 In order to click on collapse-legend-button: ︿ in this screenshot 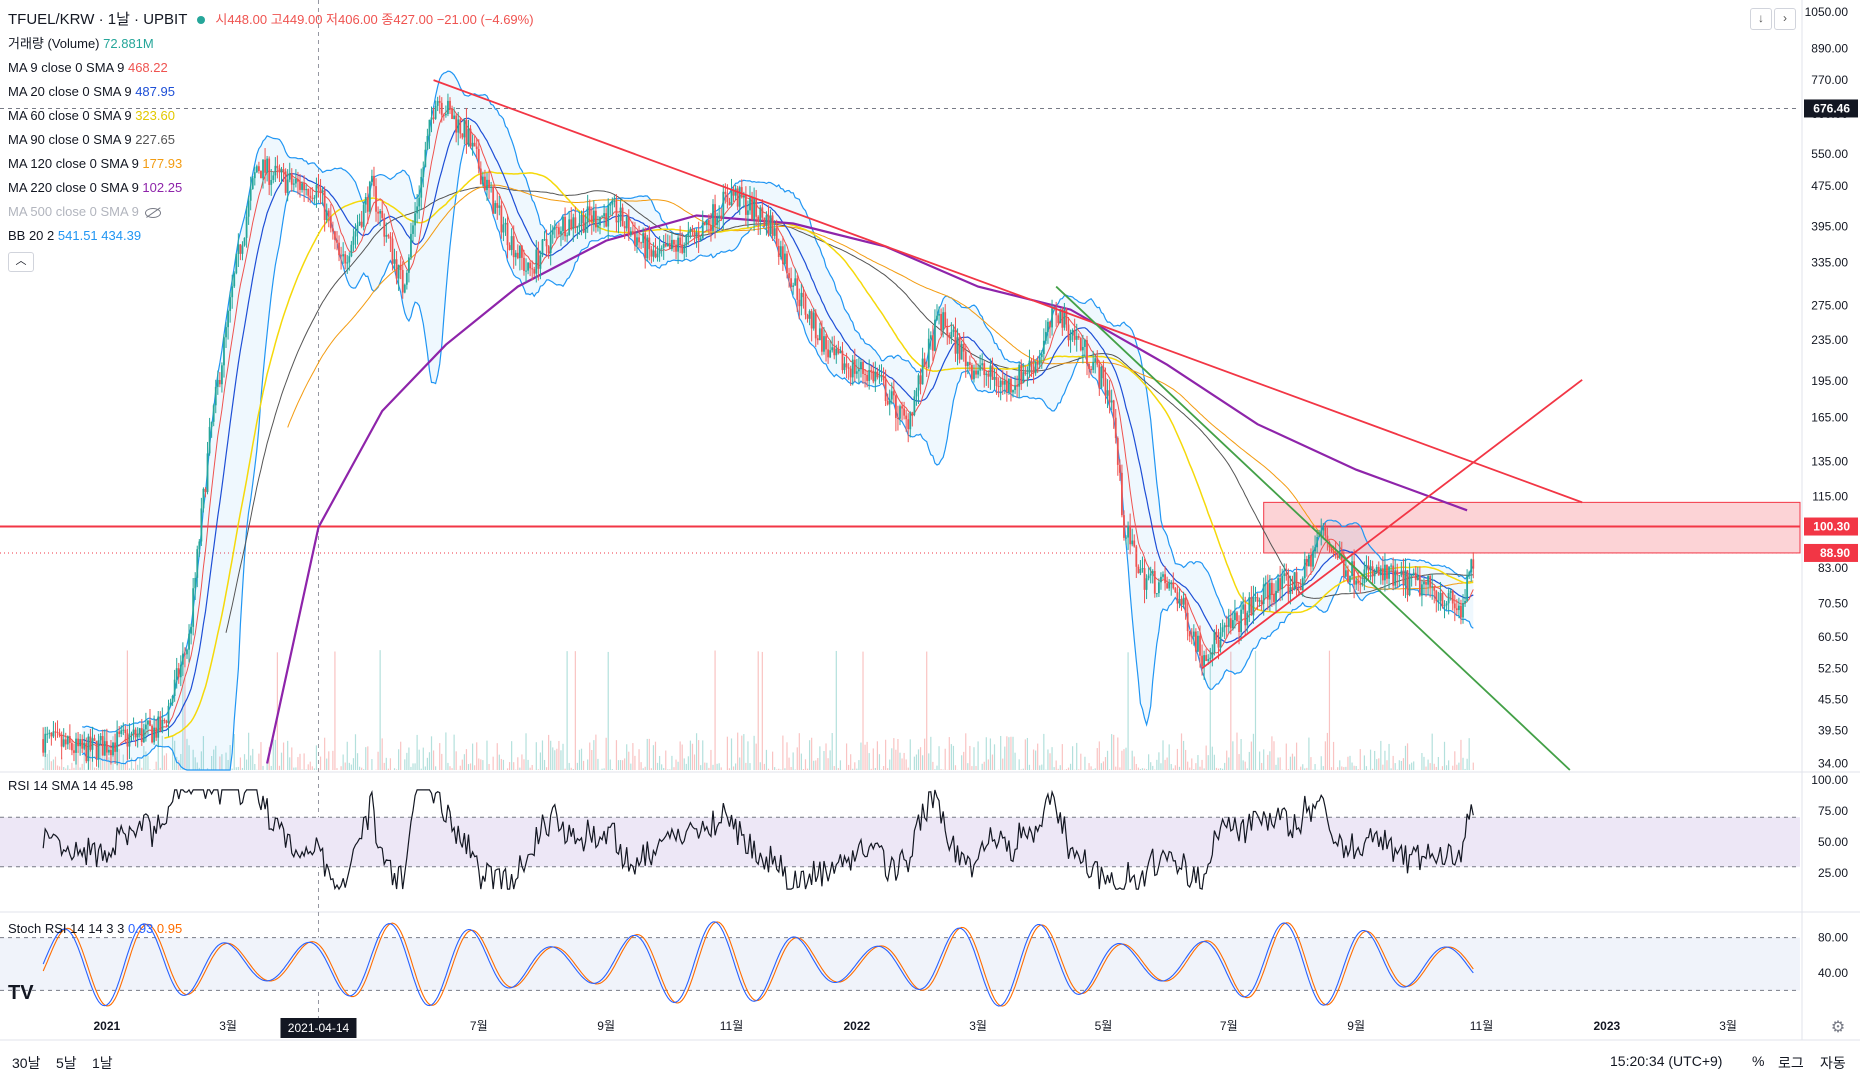, I will do `click(21, 262)`.